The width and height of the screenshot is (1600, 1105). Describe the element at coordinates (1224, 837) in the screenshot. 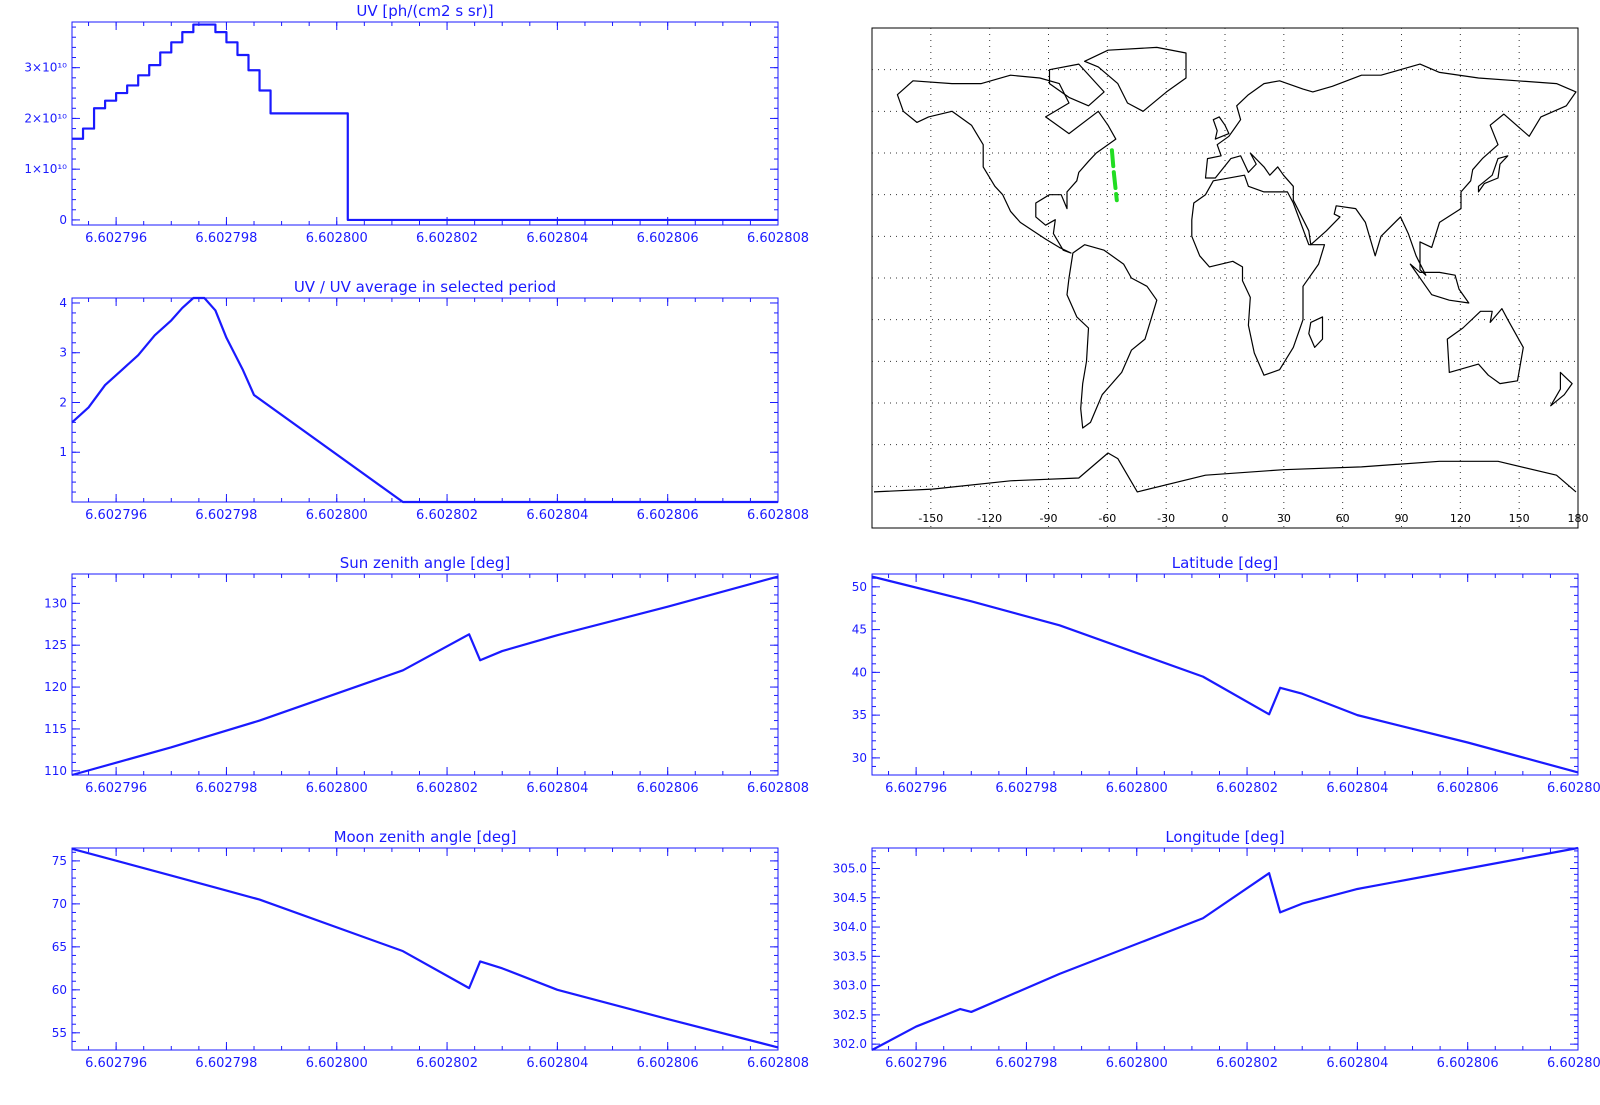

I see `chart-title: Longitude [deg]` at that location.